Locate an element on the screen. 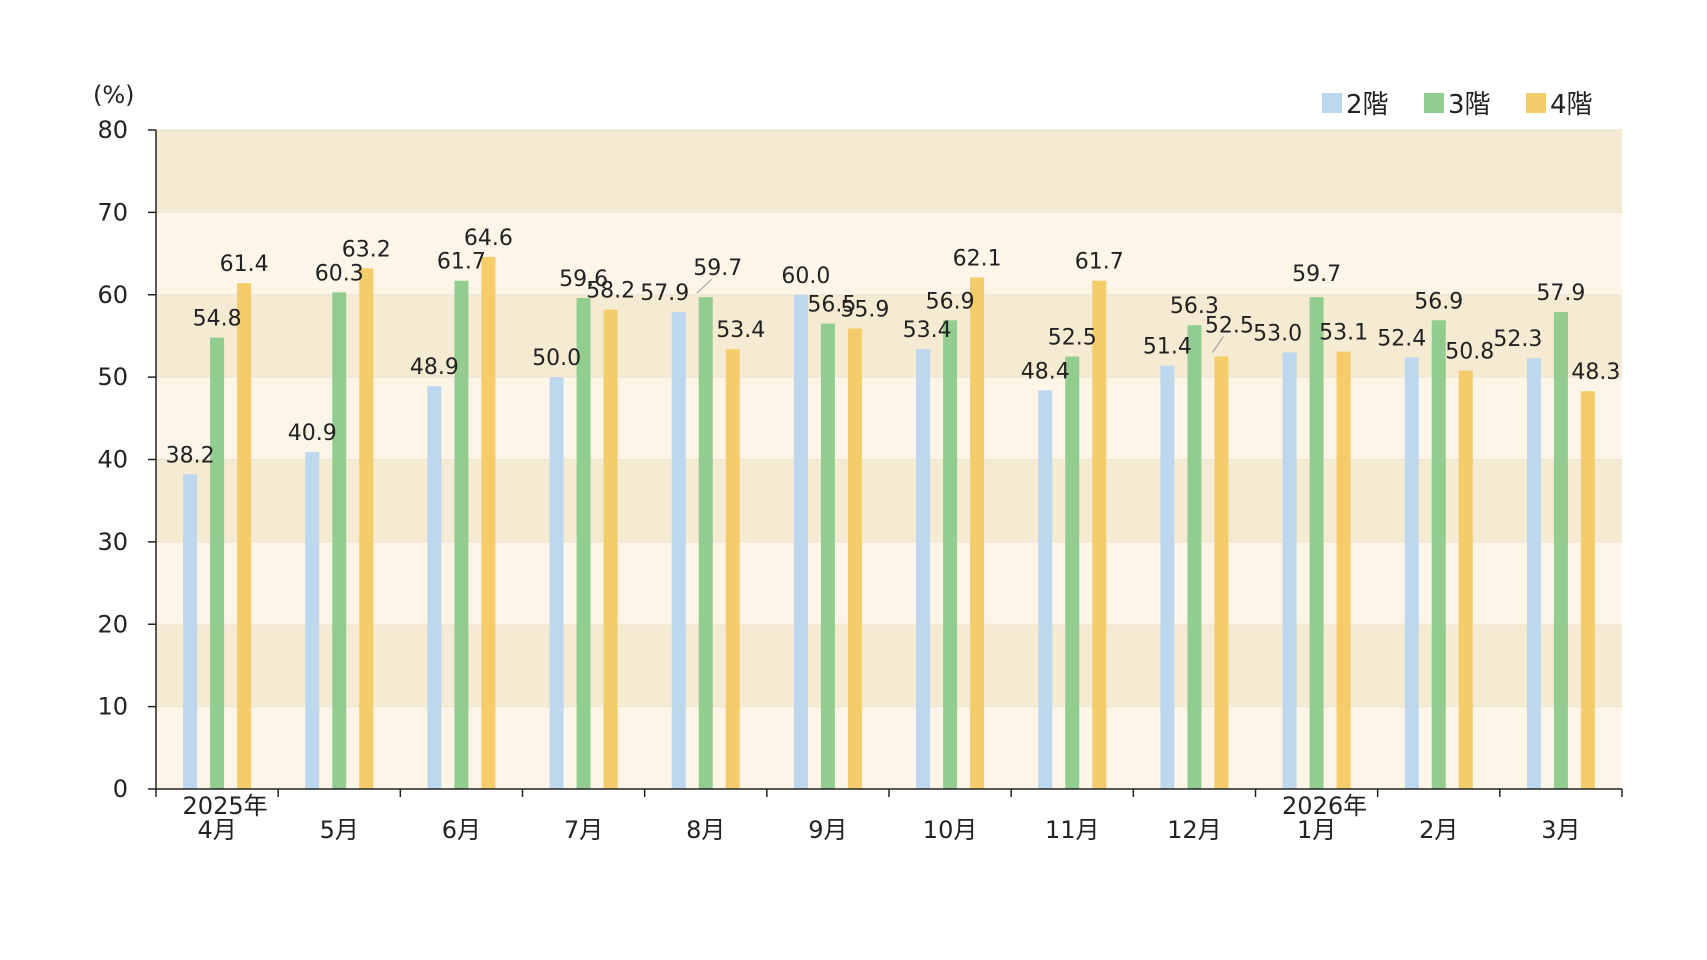  data-label: 61.4 is located at coordinates (244, 264).